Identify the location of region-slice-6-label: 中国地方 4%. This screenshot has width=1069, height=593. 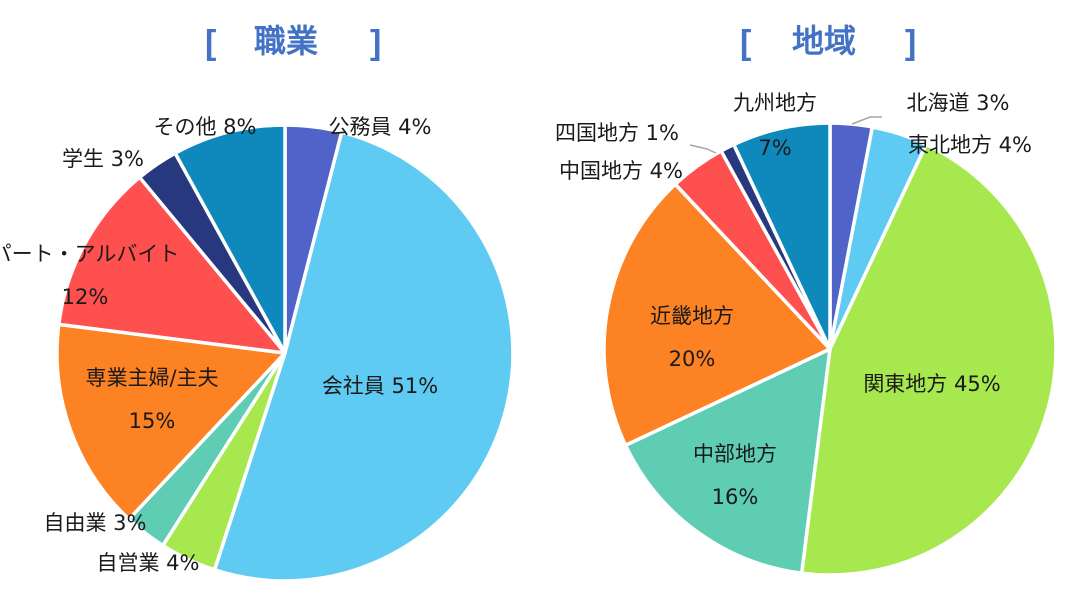
(621, 171).